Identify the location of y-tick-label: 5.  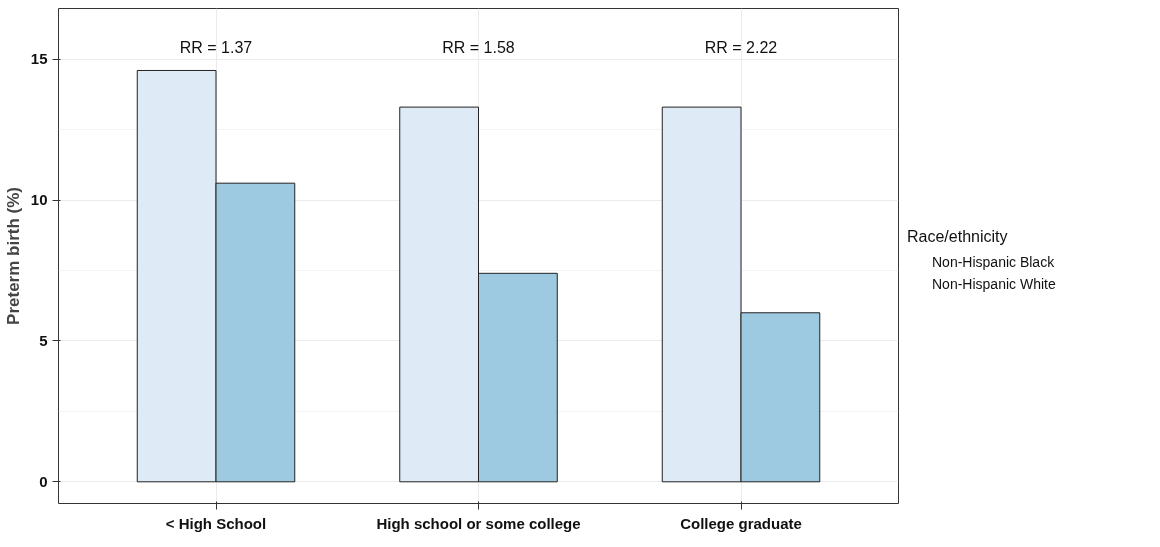
(43, 340).